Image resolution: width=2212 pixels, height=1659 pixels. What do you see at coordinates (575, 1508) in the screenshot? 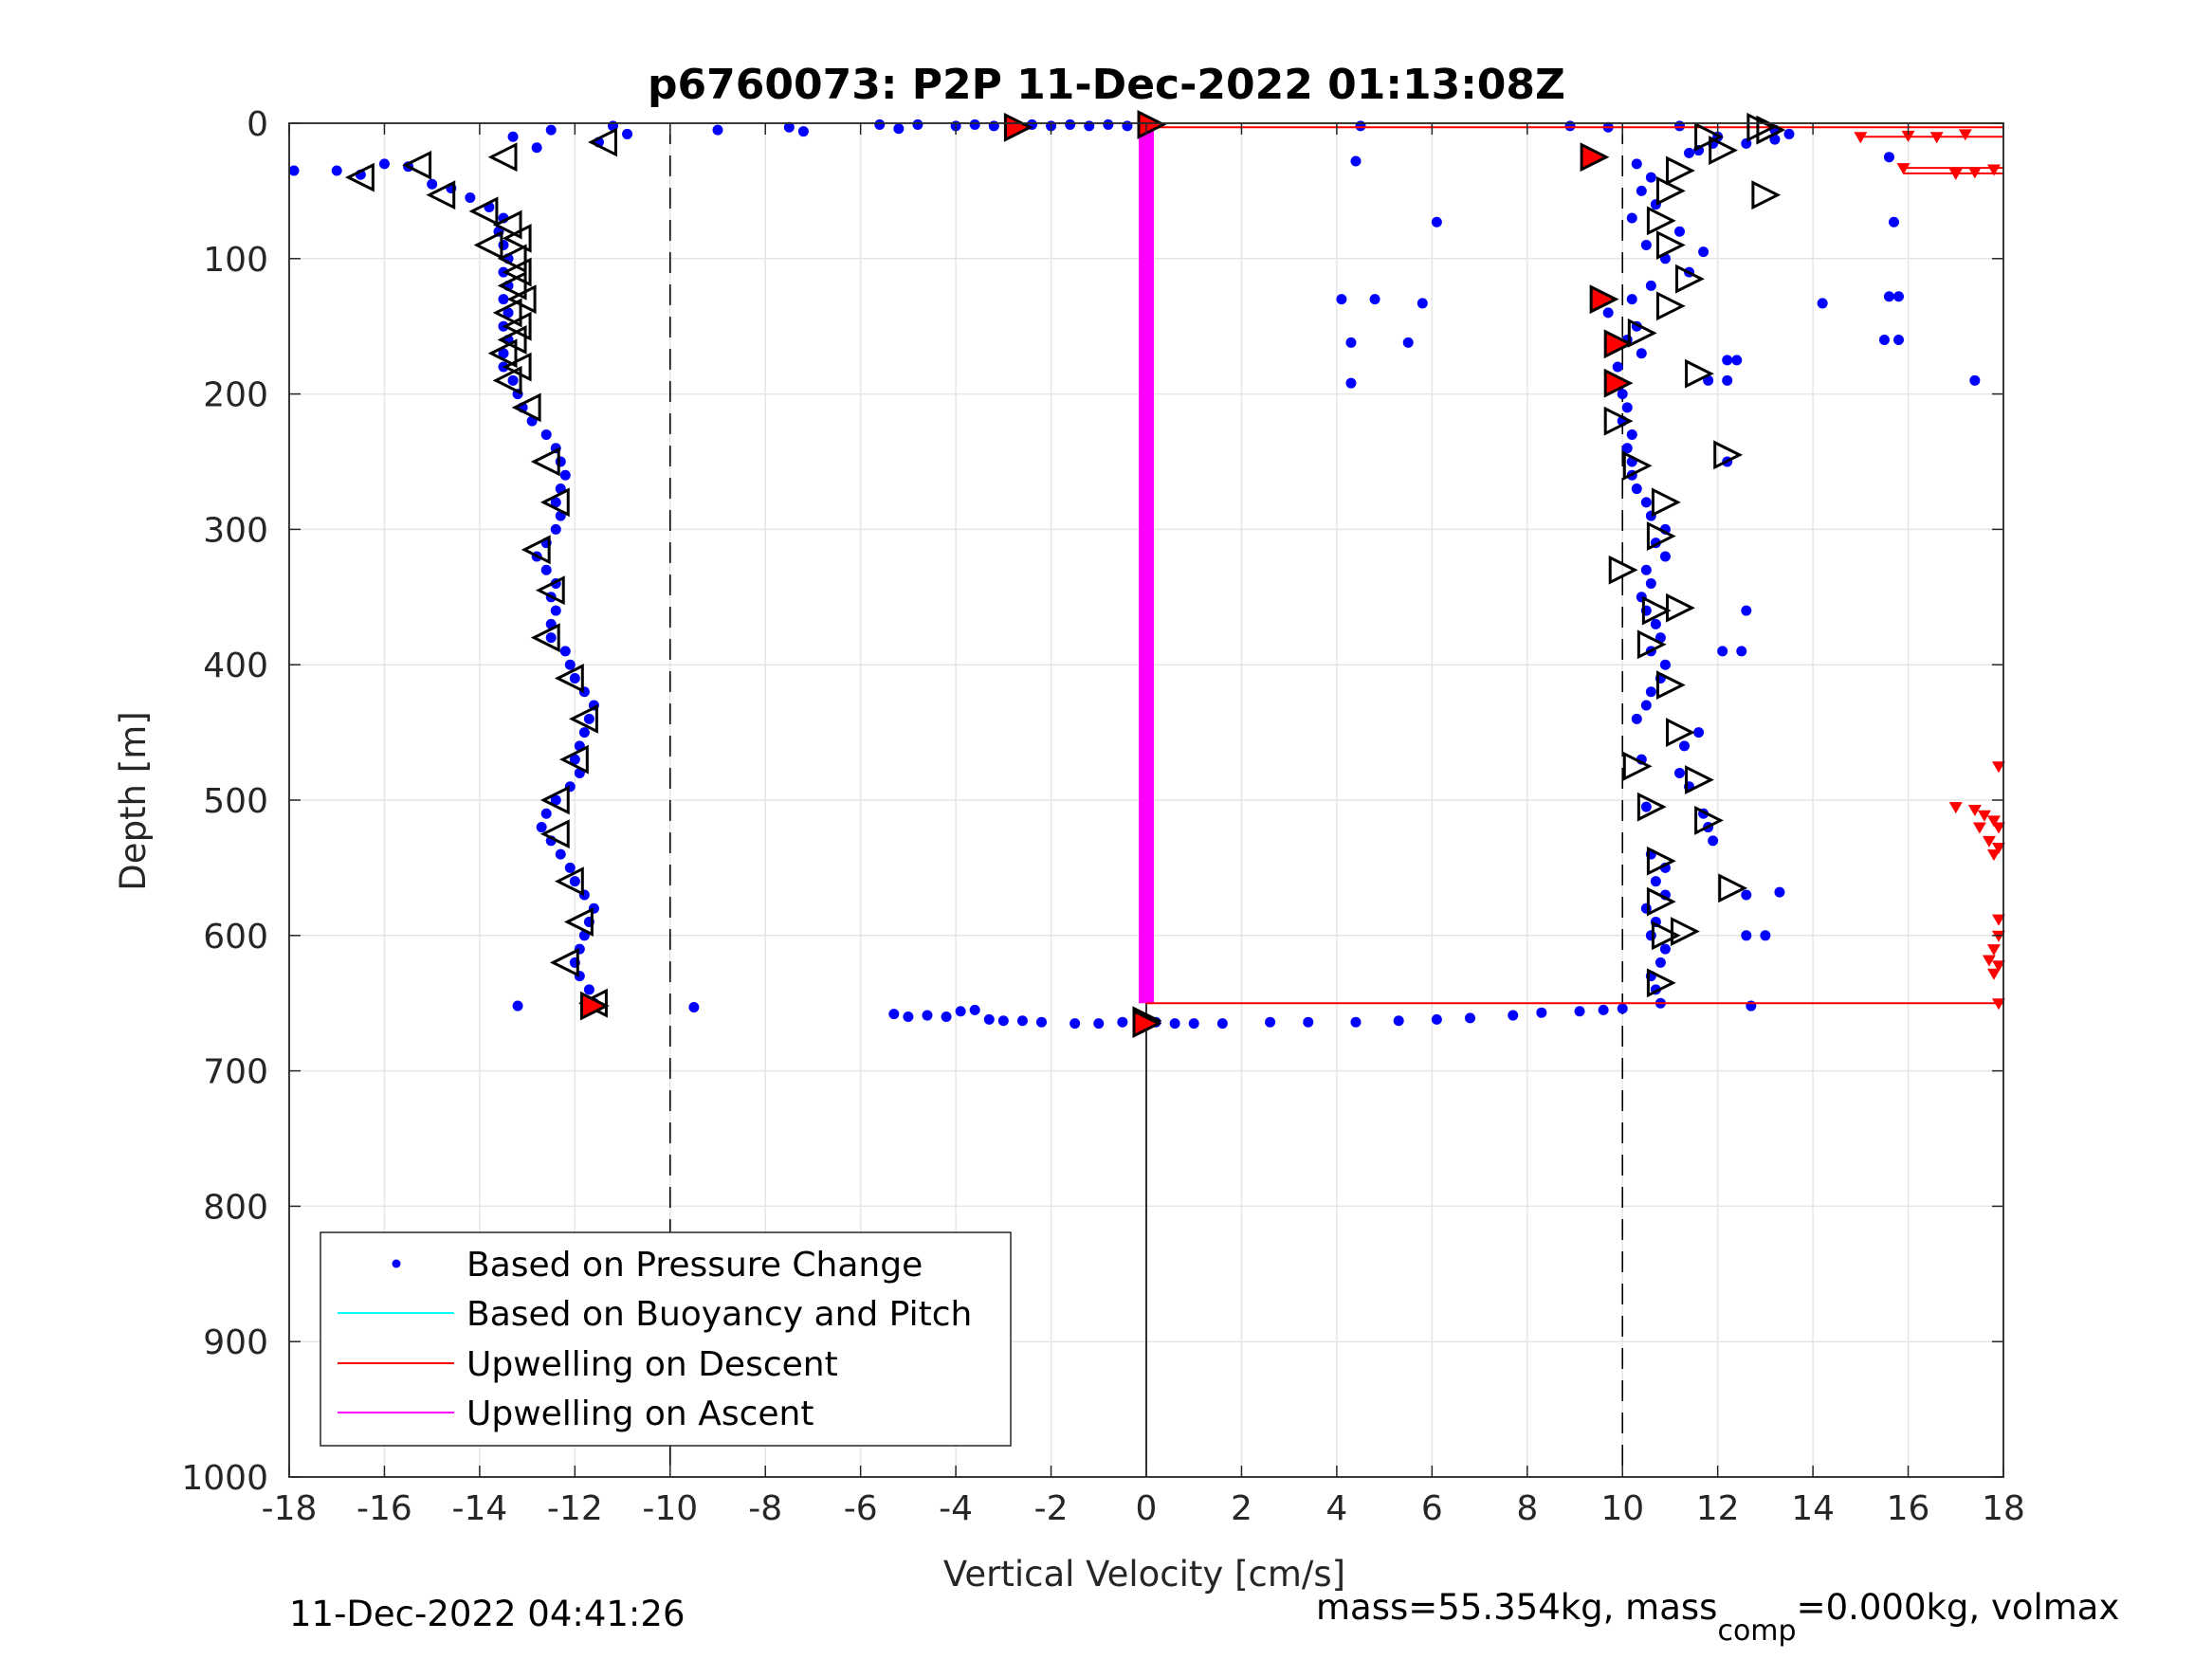
I see `x-tick-label: -12` at bounding box center [575, 1508].